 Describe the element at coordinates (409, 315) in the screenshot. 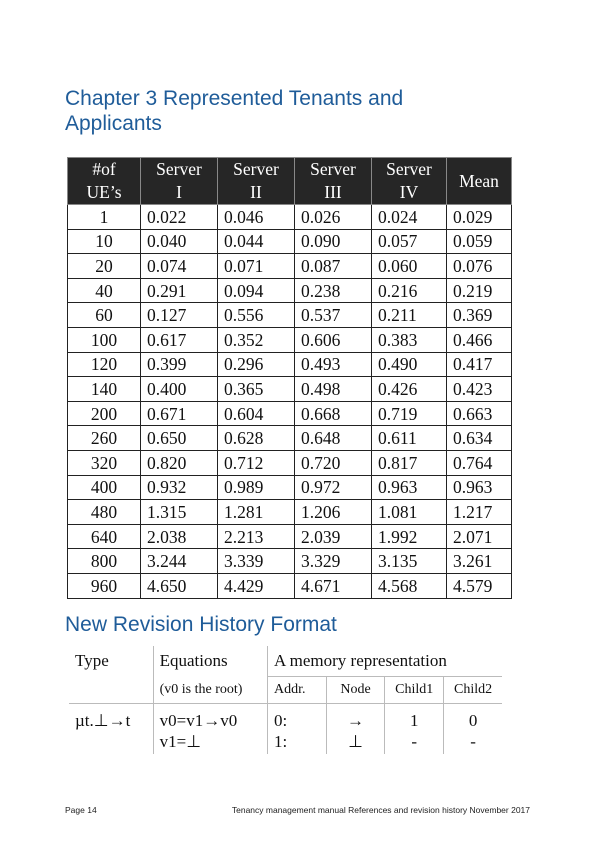

I see `value-cell: 0.211` at that location.